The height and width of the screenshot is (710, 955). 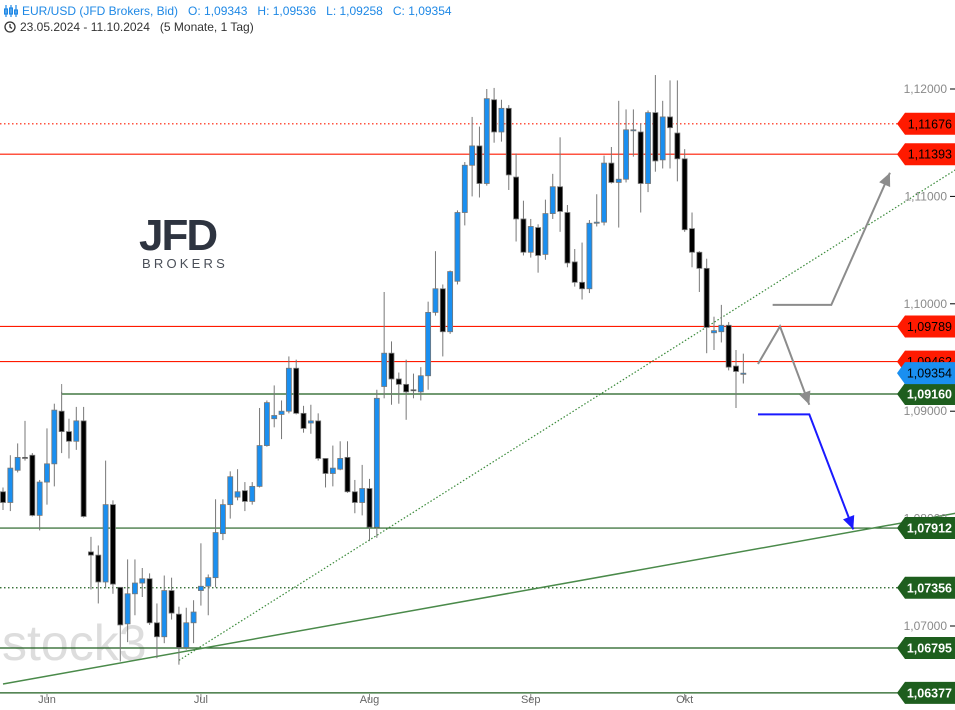 What do you see at coordinates (930, 155) in the screenshot?
I see `level-tag-text: 1,11393` at bounding box center [930, 155].